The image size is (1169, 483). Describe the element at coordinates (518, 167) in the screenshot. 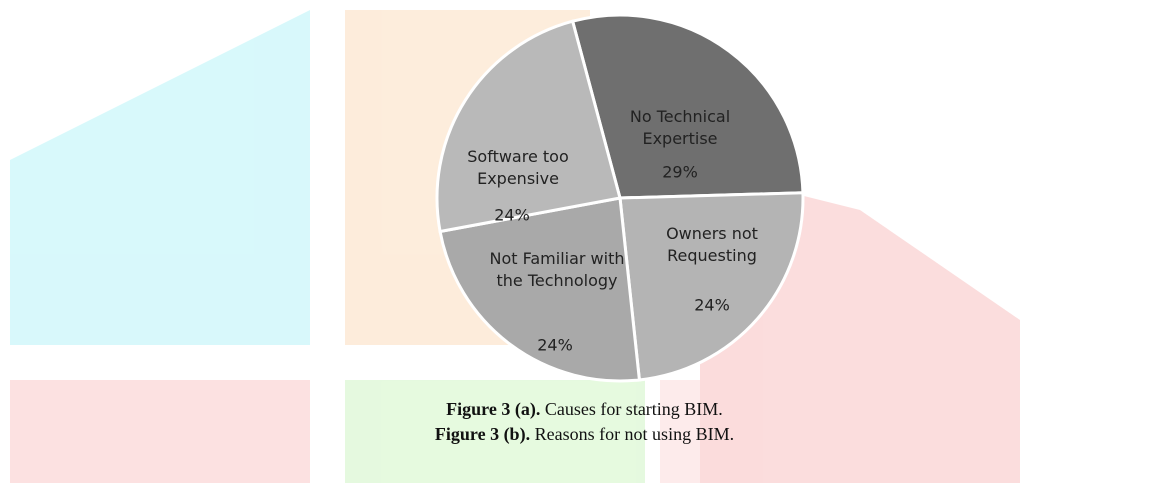

I see `slice-label: Software too Expensive` at that location.